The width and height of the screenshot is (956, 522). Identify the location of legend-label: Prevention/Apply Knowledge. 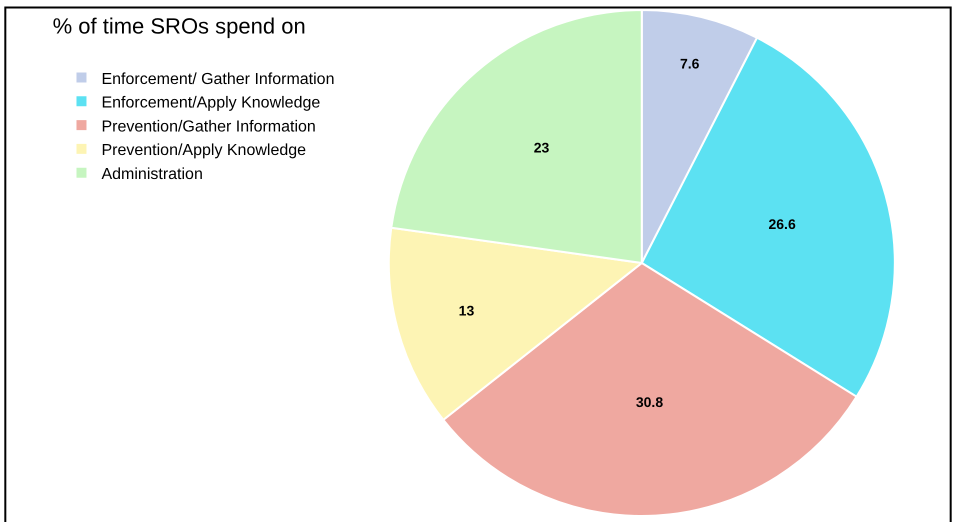
(203, 151).